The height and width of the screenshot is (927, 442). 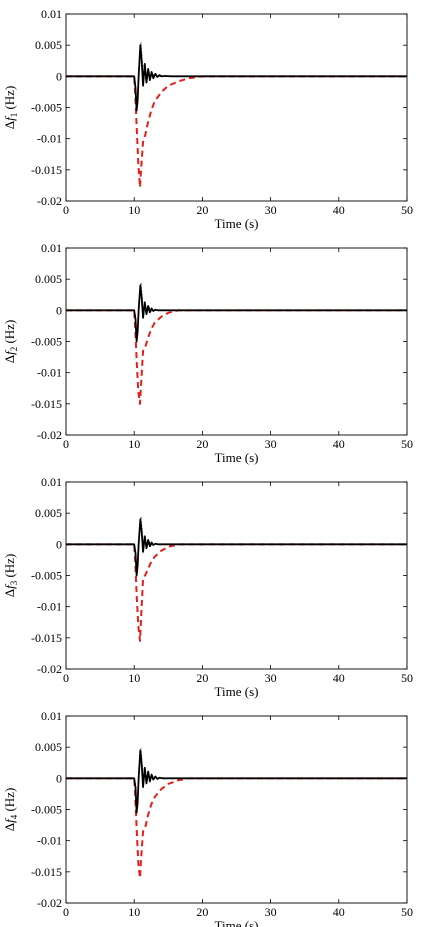 I want to click on y-label-sub: 1, so click(x=14, y=115).